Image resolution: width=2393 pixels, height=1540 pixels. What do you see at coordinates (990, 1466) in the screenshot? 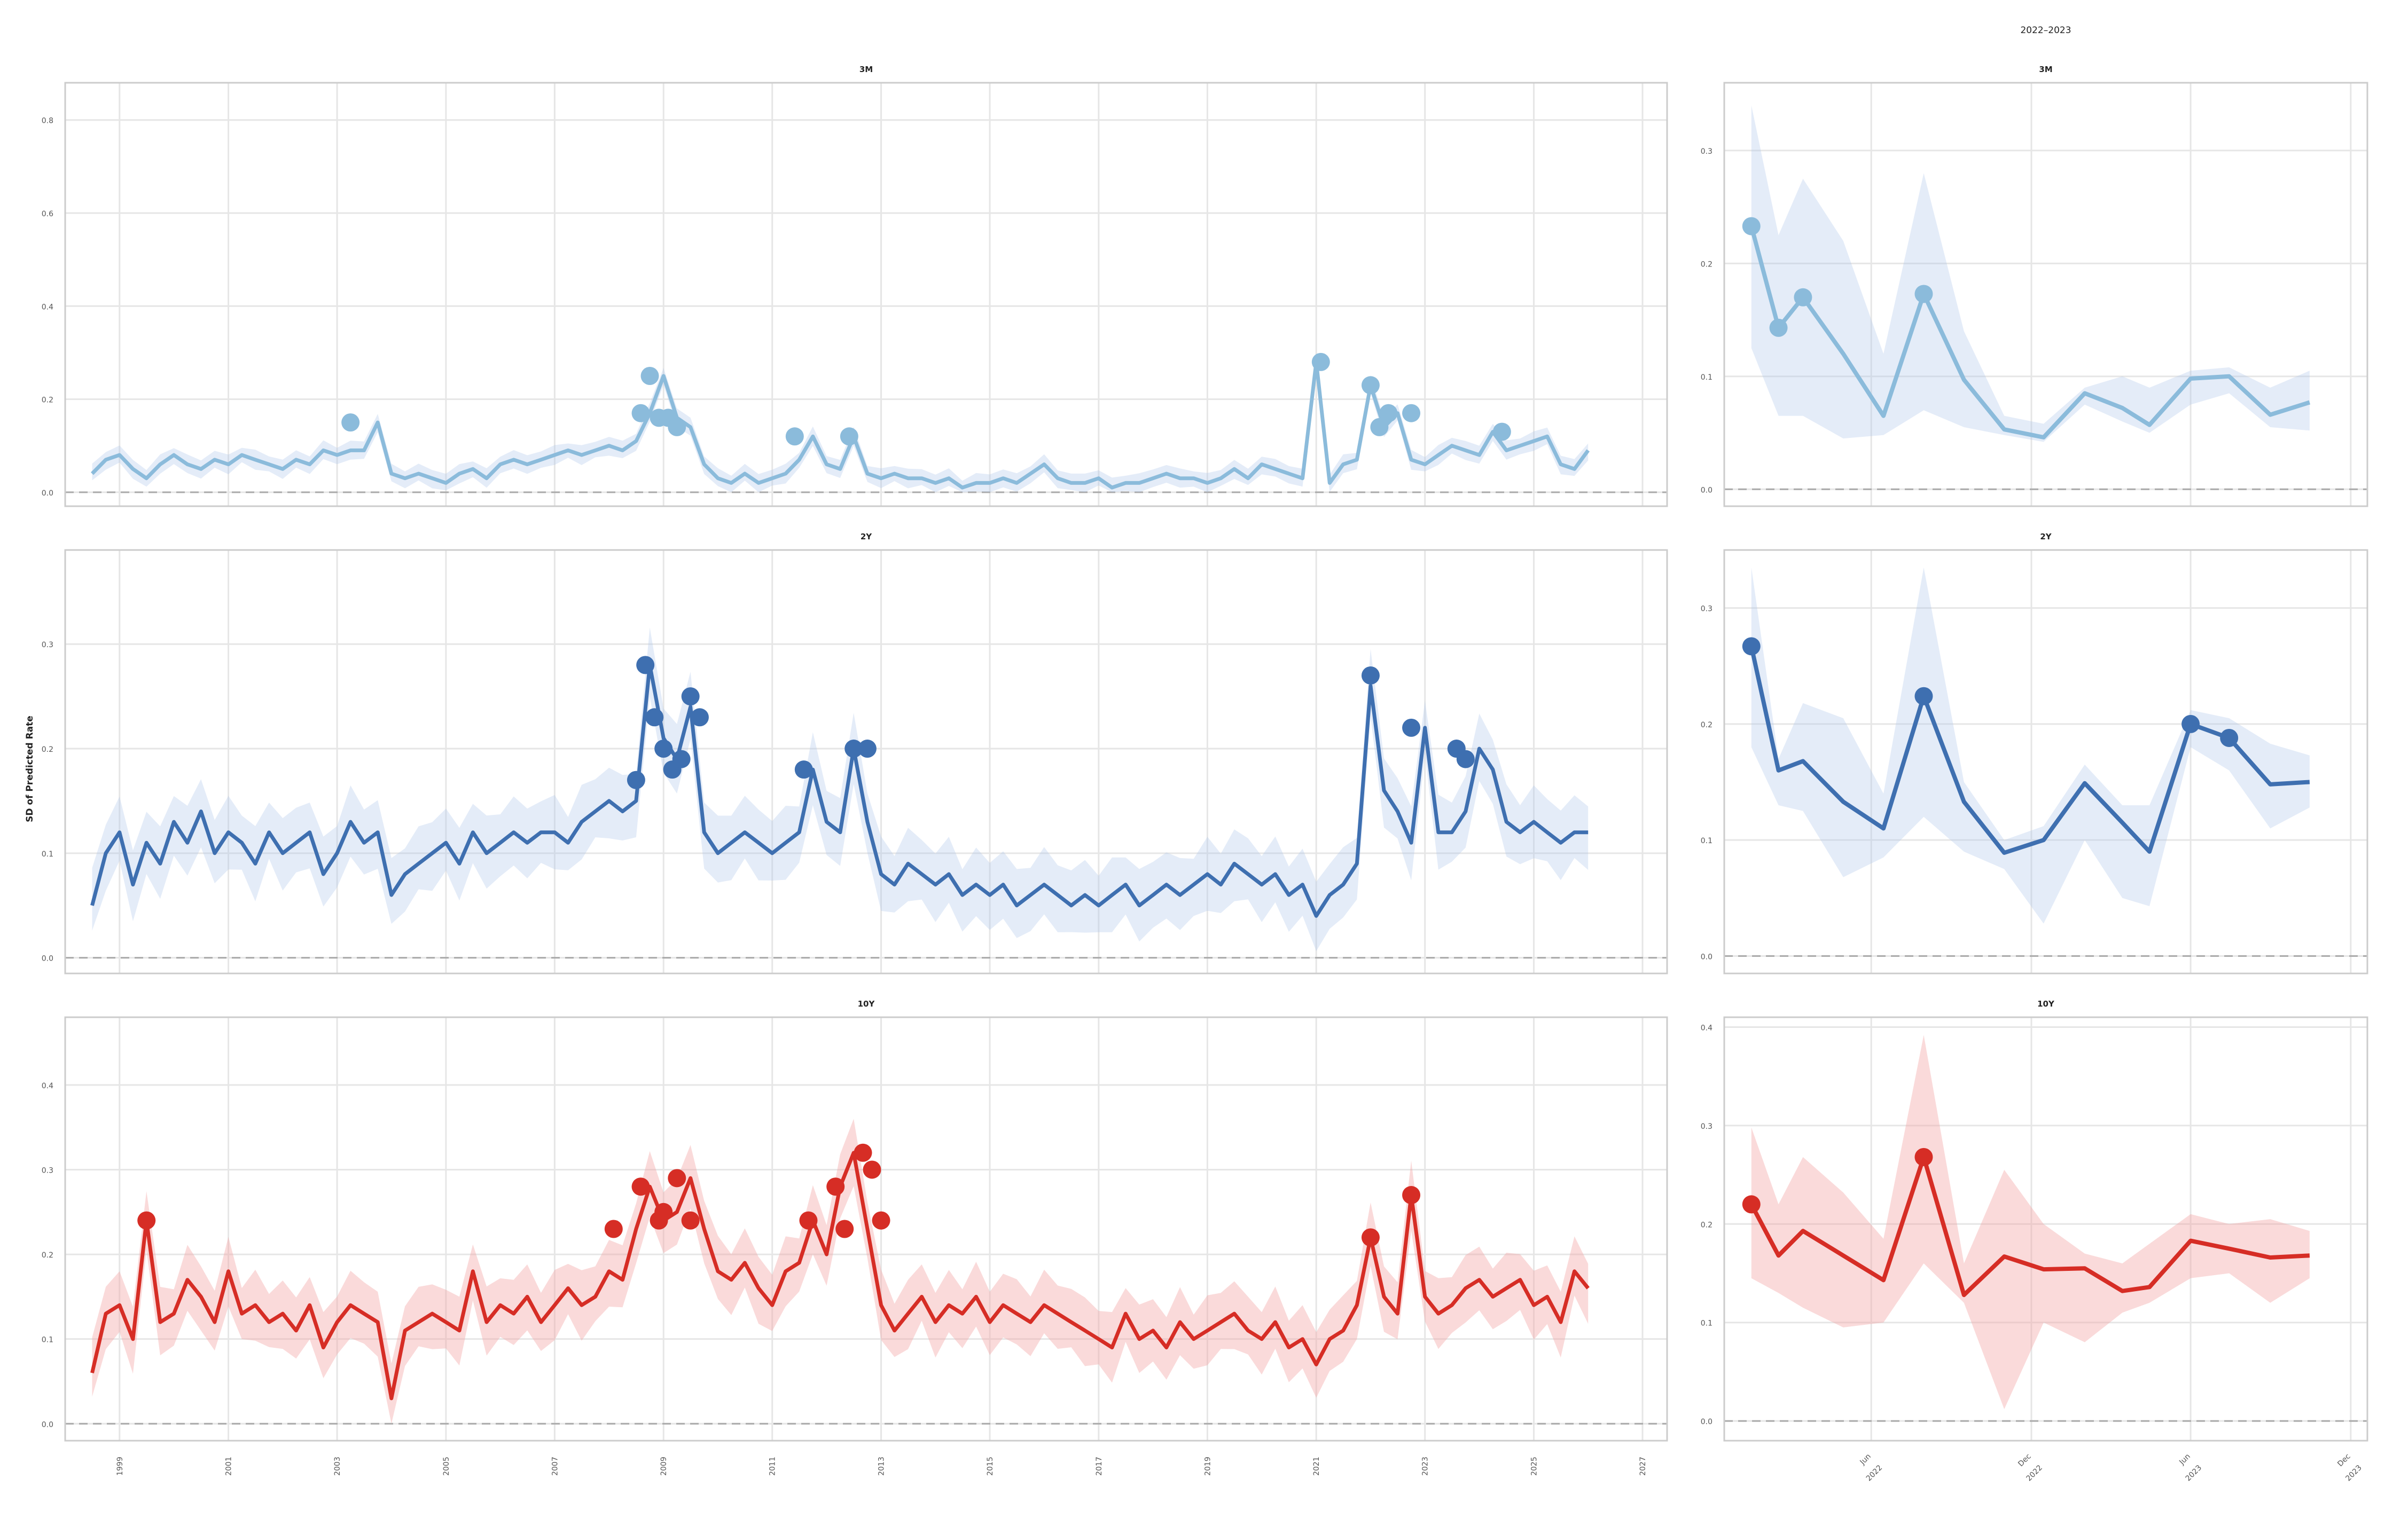
I see `x-tick-label: 2015` at bounding box center [990, 1466].